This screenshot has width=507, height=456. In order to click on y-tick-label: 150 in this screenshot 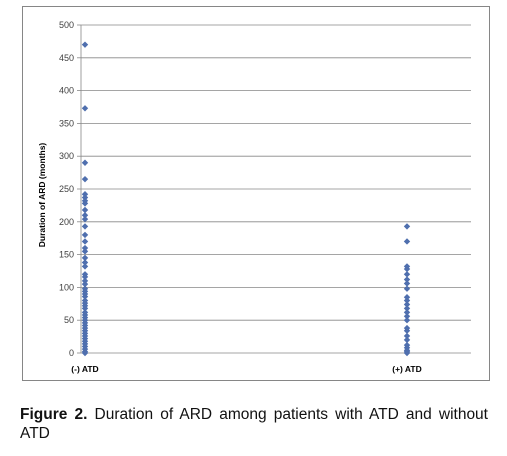, I will do `click(66, 255)`.